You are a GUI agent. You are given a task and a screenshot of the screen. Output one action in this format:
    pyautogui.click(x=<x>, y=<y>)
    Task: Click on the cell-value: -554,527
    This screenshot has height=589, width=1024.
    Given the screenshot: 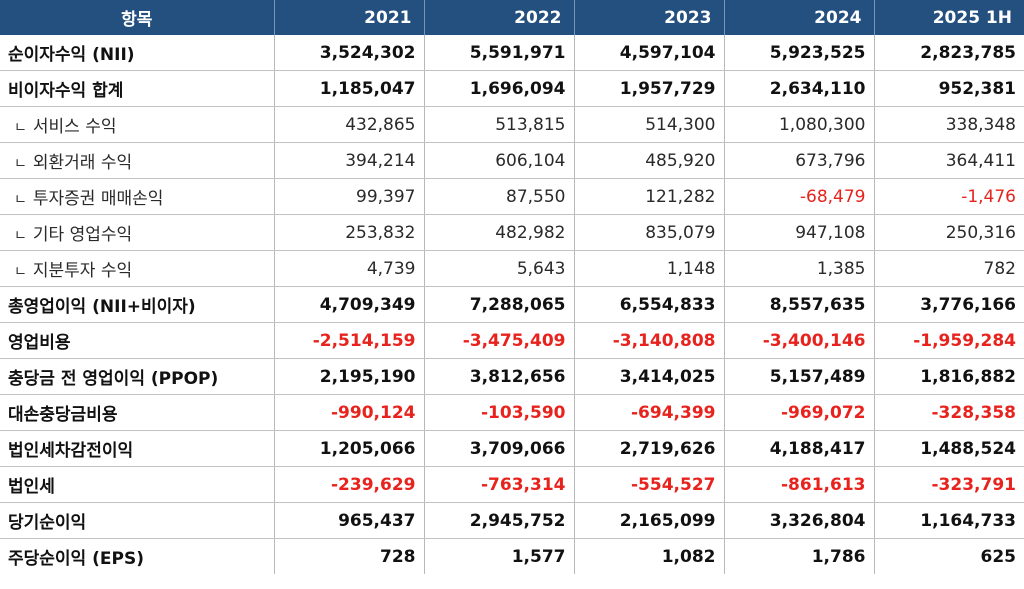 What is the action you would take?
    pyautogui.click(x=649, y=484)
    